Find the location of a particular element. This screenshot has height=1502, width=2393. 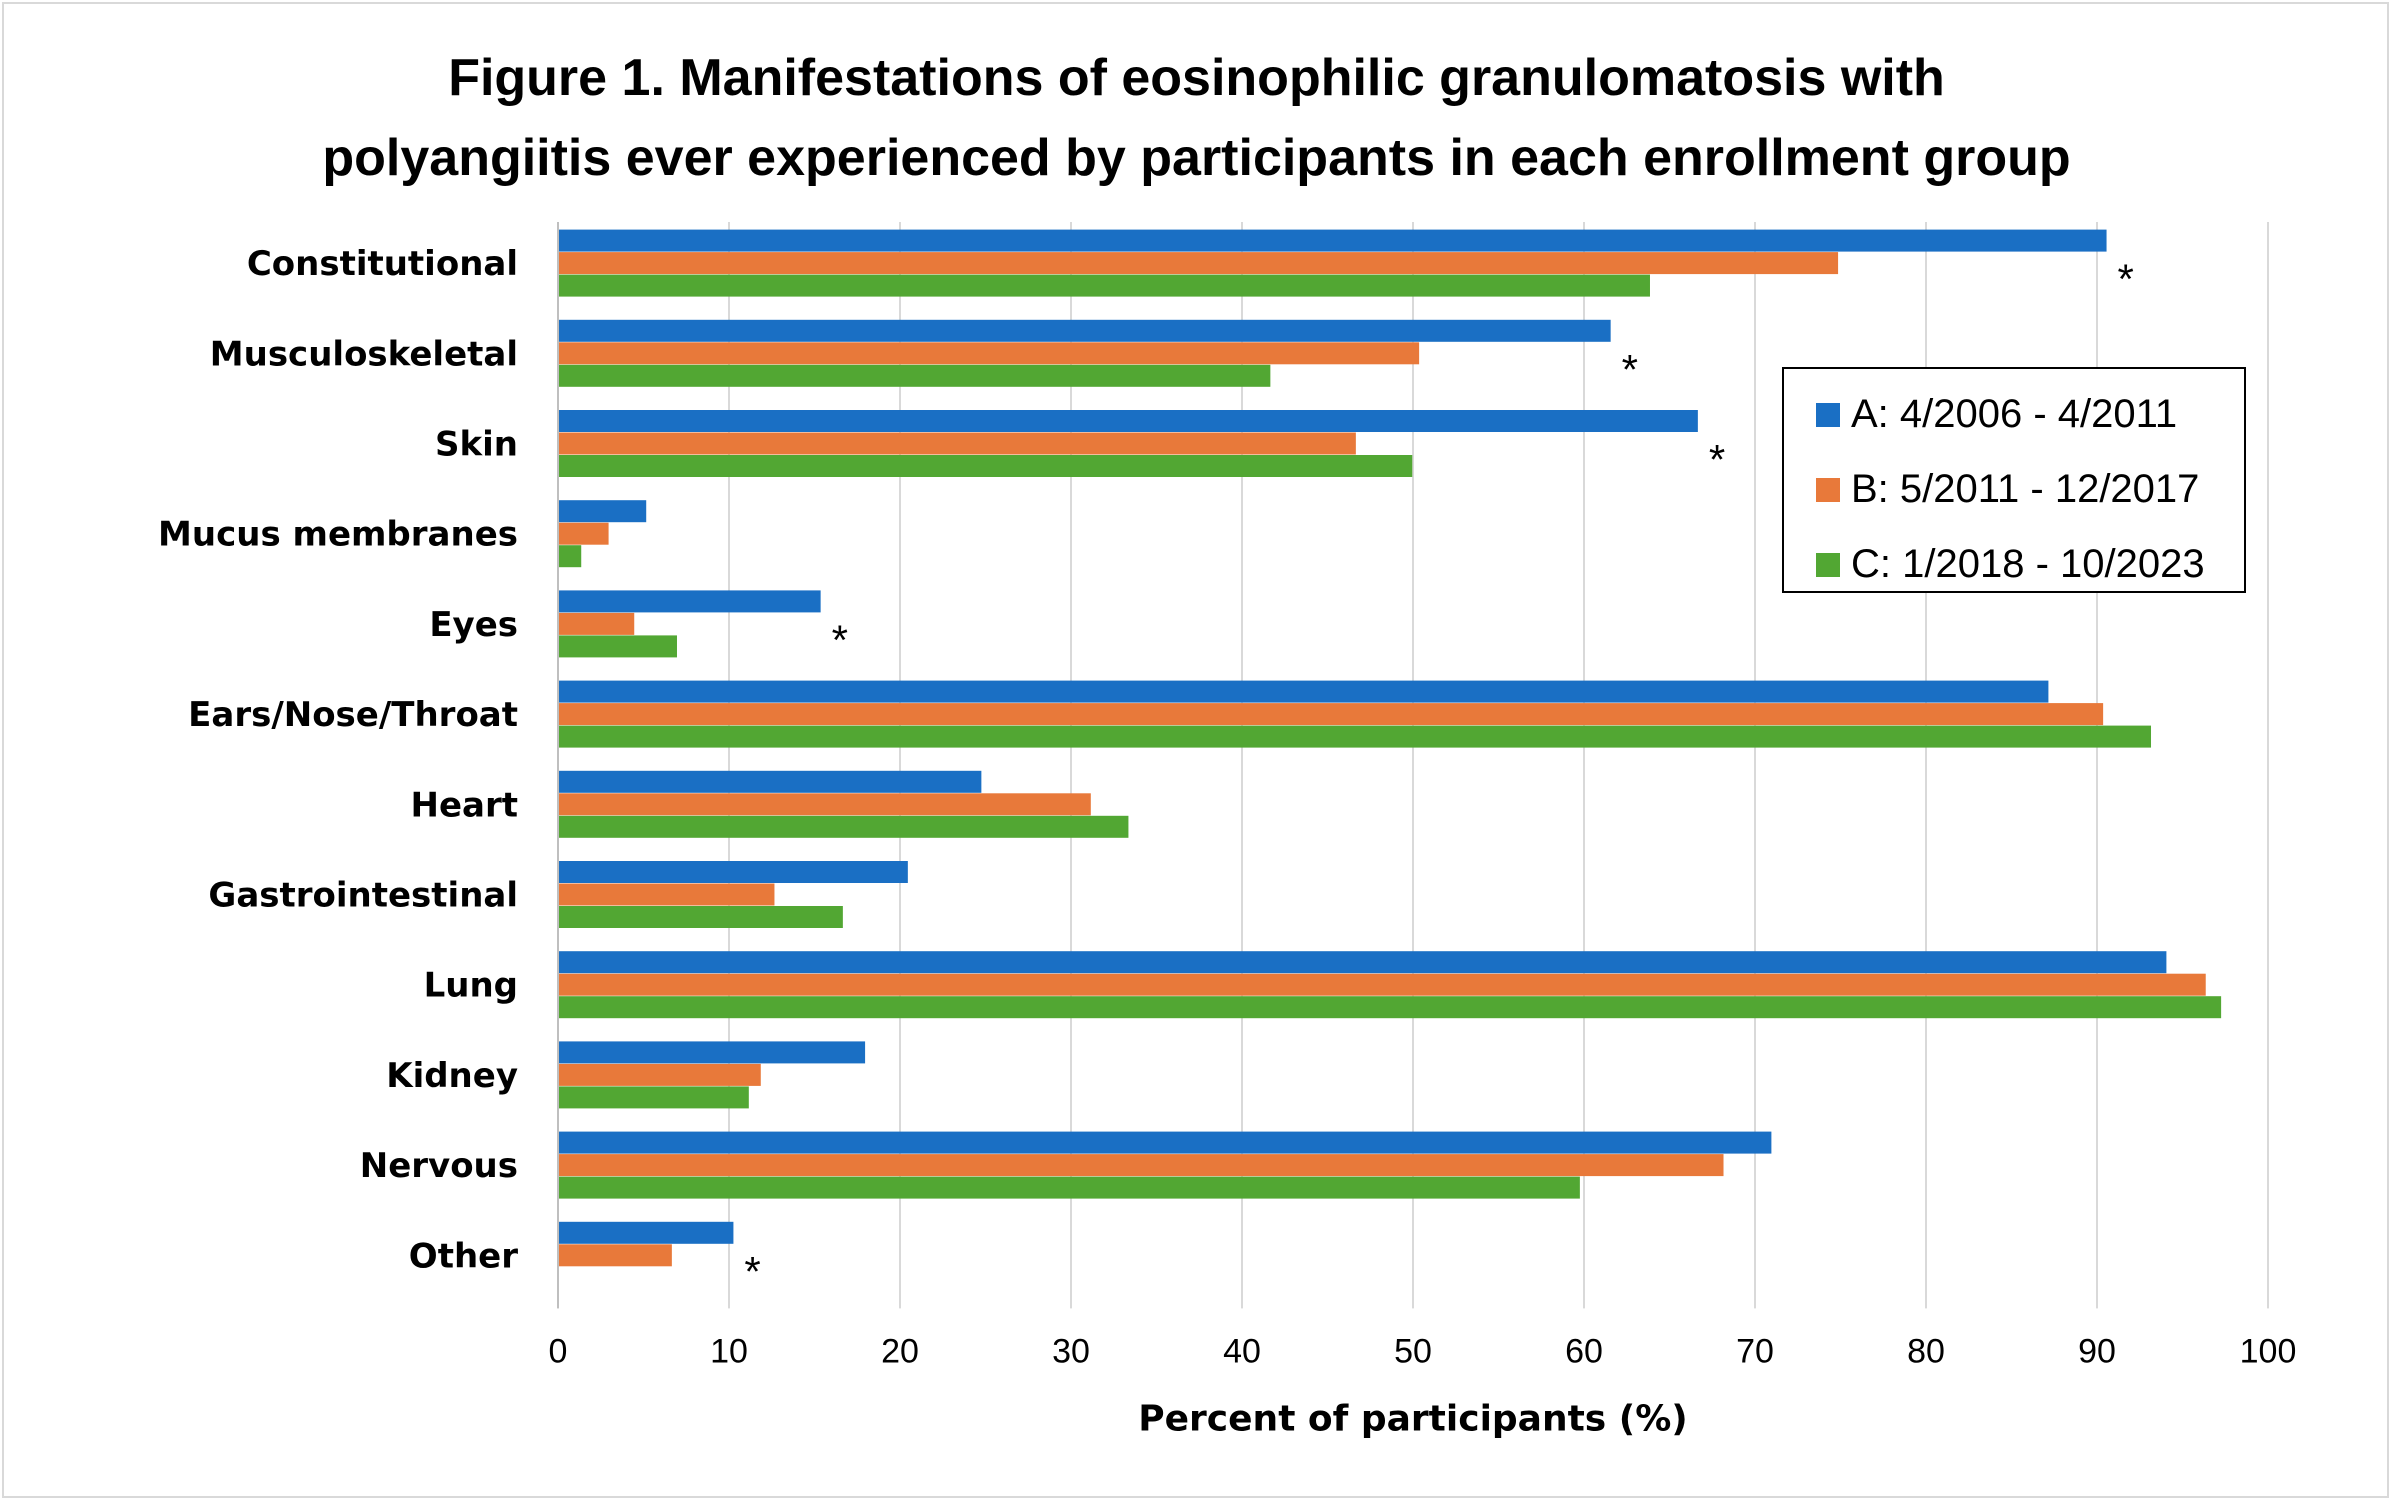

x-tick-label-30: 30 is located at coordinates (1071, 1351).